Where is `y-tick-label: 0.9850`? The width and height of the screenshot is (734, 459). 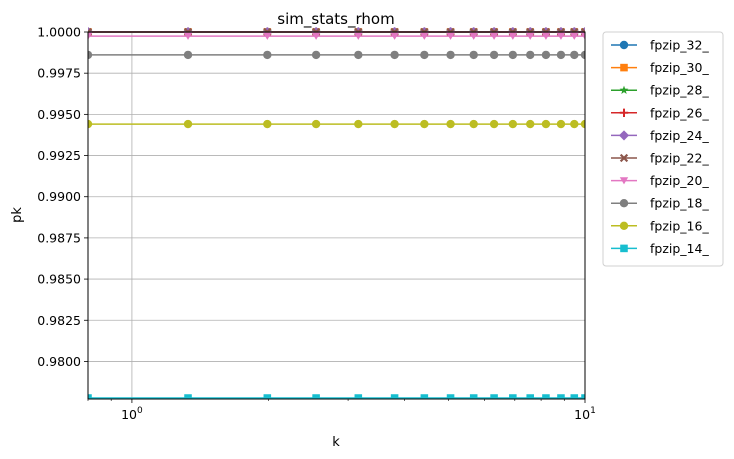 y-tick-label: 0.9850 is located at coordinates (59, 279).